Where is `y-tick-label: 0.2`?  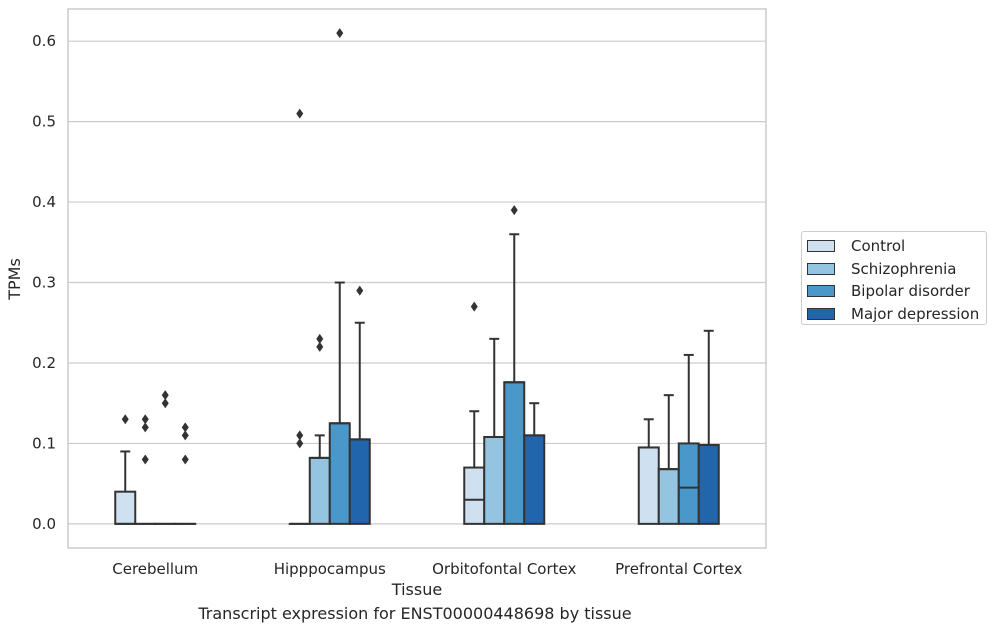
y-tick-label: 0.2 is located at coordinates (44, 363).